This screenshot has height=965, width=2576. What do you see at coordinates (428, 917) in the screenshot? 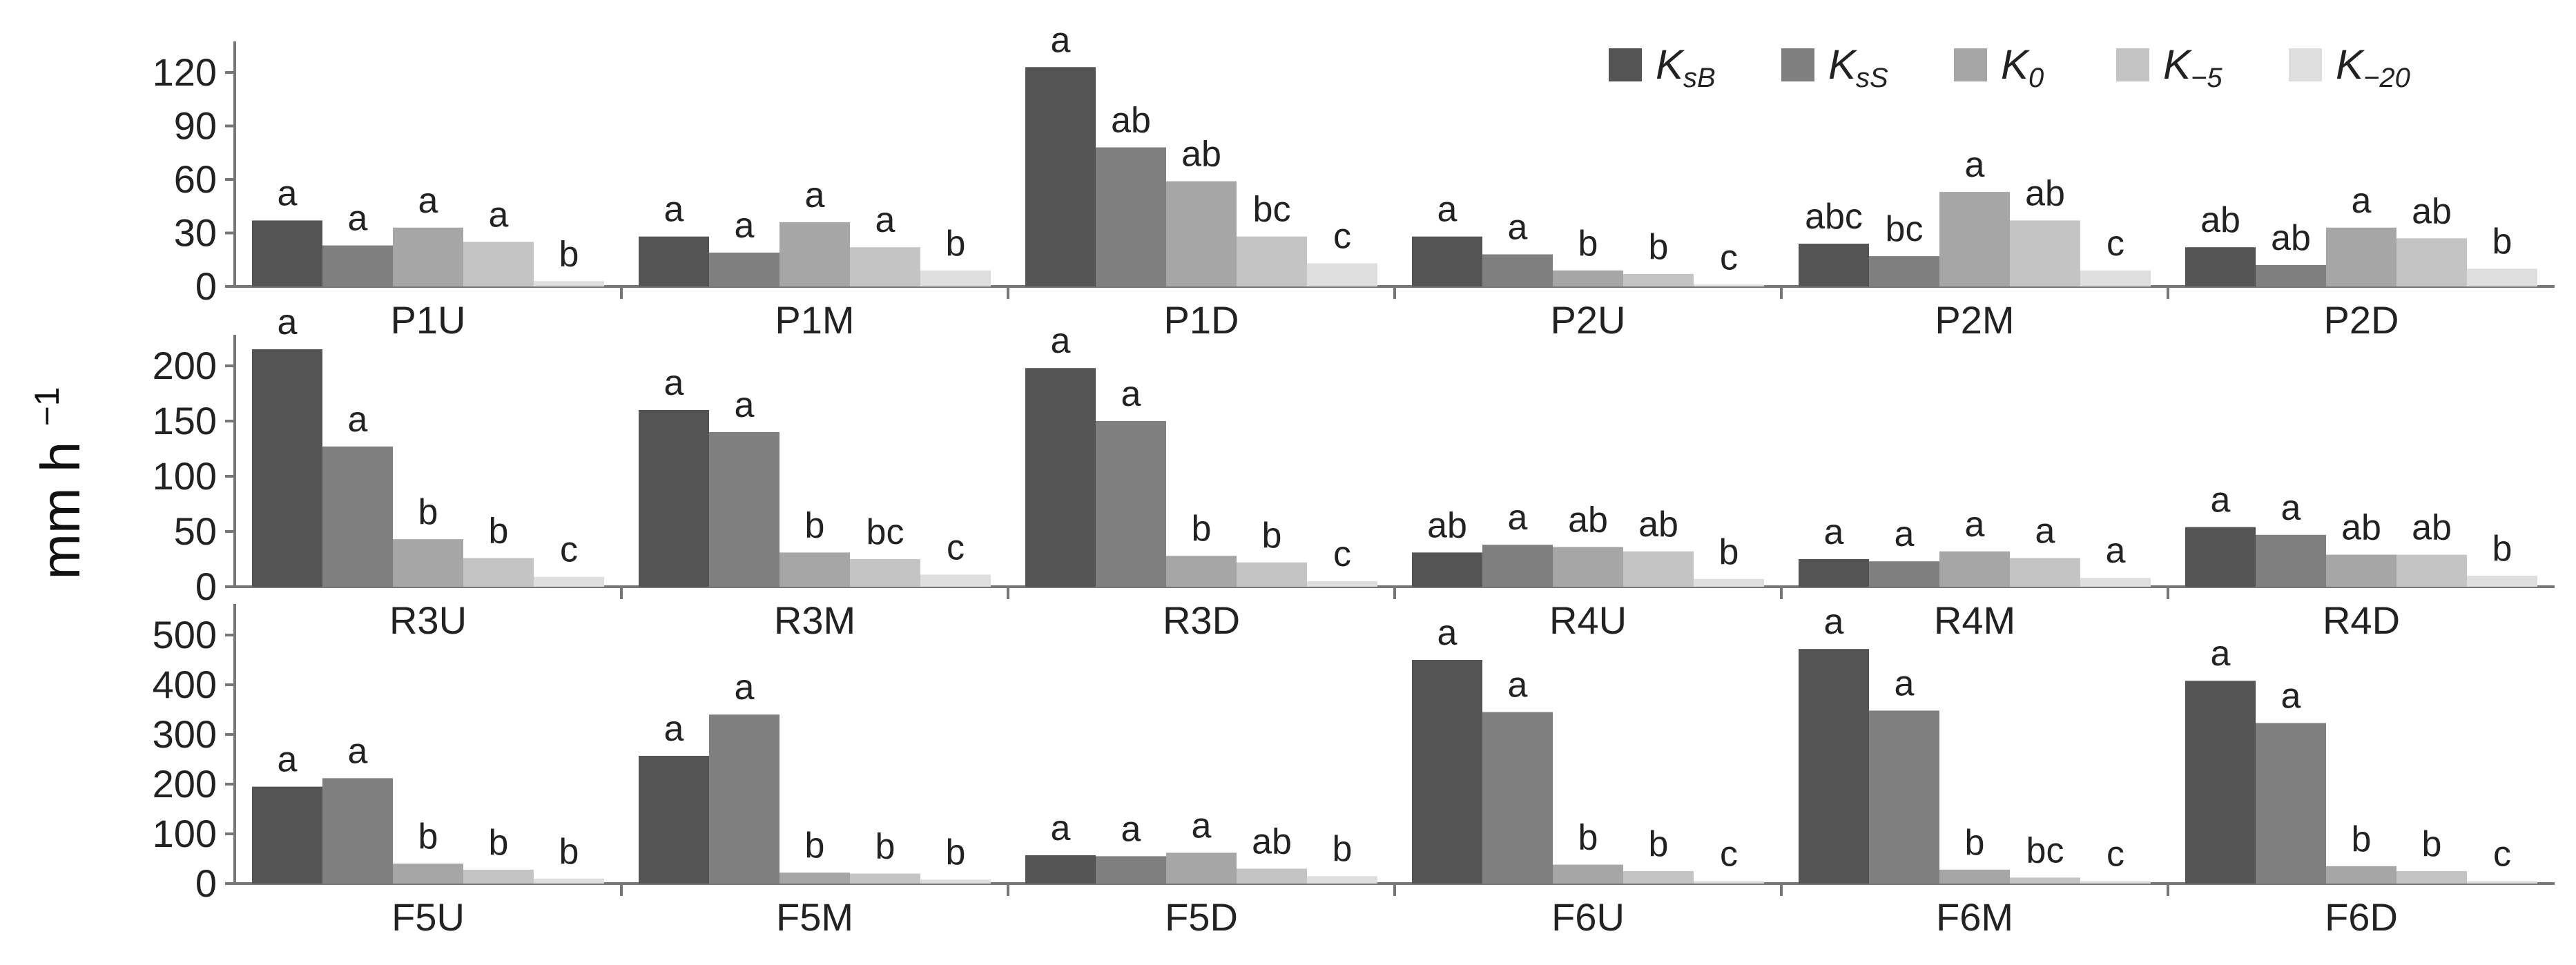
I see `category-label-F5U: F5U` at bounding box center [428, 917].